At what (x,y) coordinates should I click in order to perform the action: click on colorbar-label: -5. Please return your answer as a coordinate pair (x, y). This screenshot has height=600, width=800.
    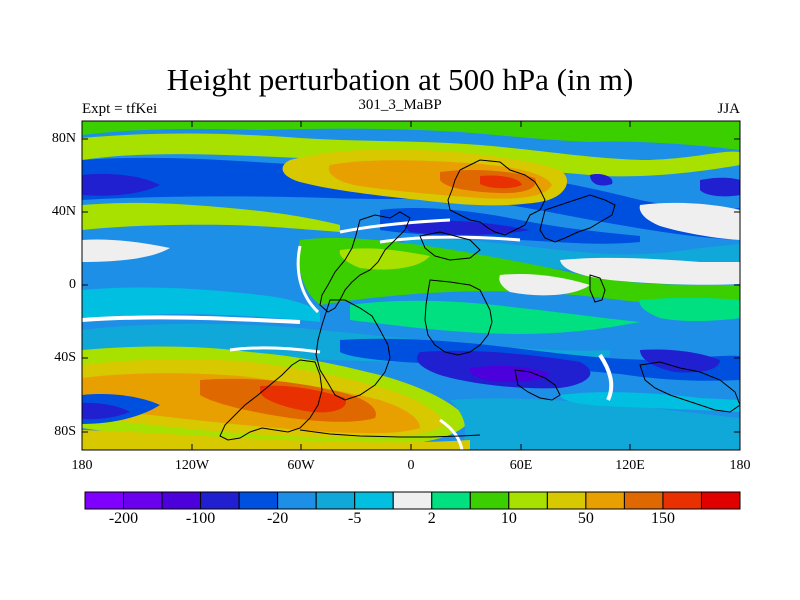
    Looking at the image, I should click on (355, 518).